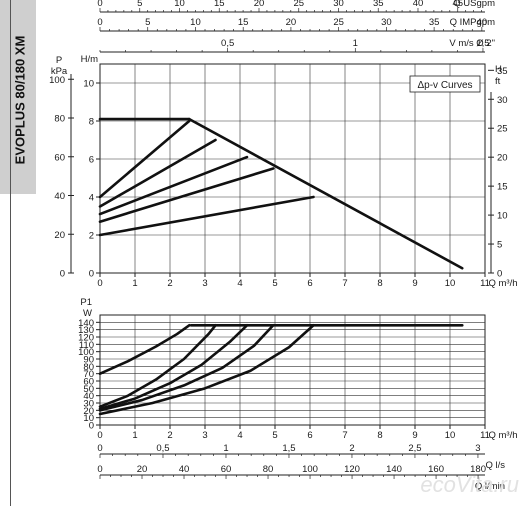  What do you see at coordinates (134, 435) in the screenshot?
I see `power-tick-label-q: 1` at bounding box center [134, 435].